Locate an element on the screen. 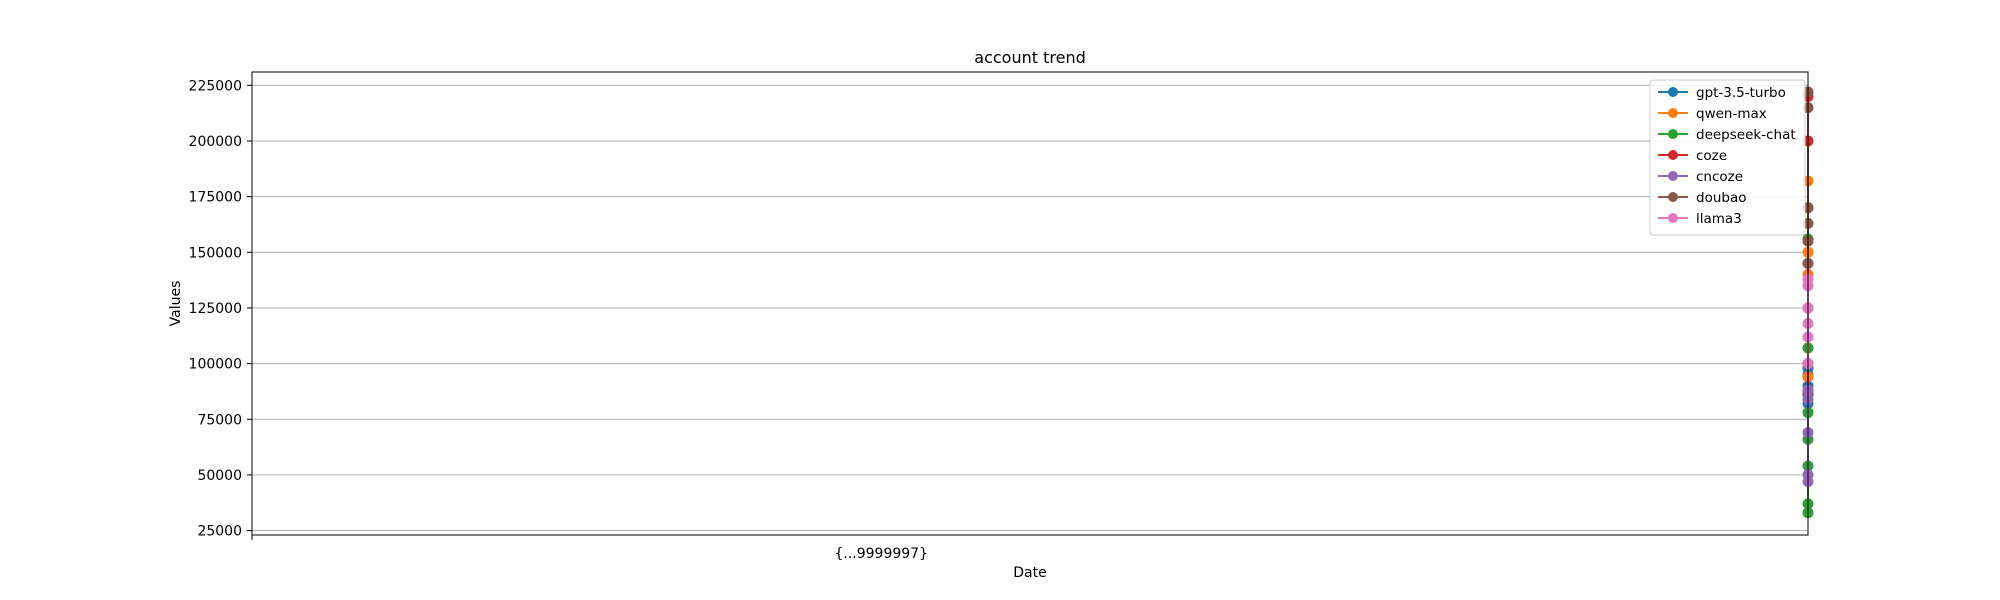 This screenshot has height=600, width=2000. legend-item: cncoze is located at coordinates (1700, 177).